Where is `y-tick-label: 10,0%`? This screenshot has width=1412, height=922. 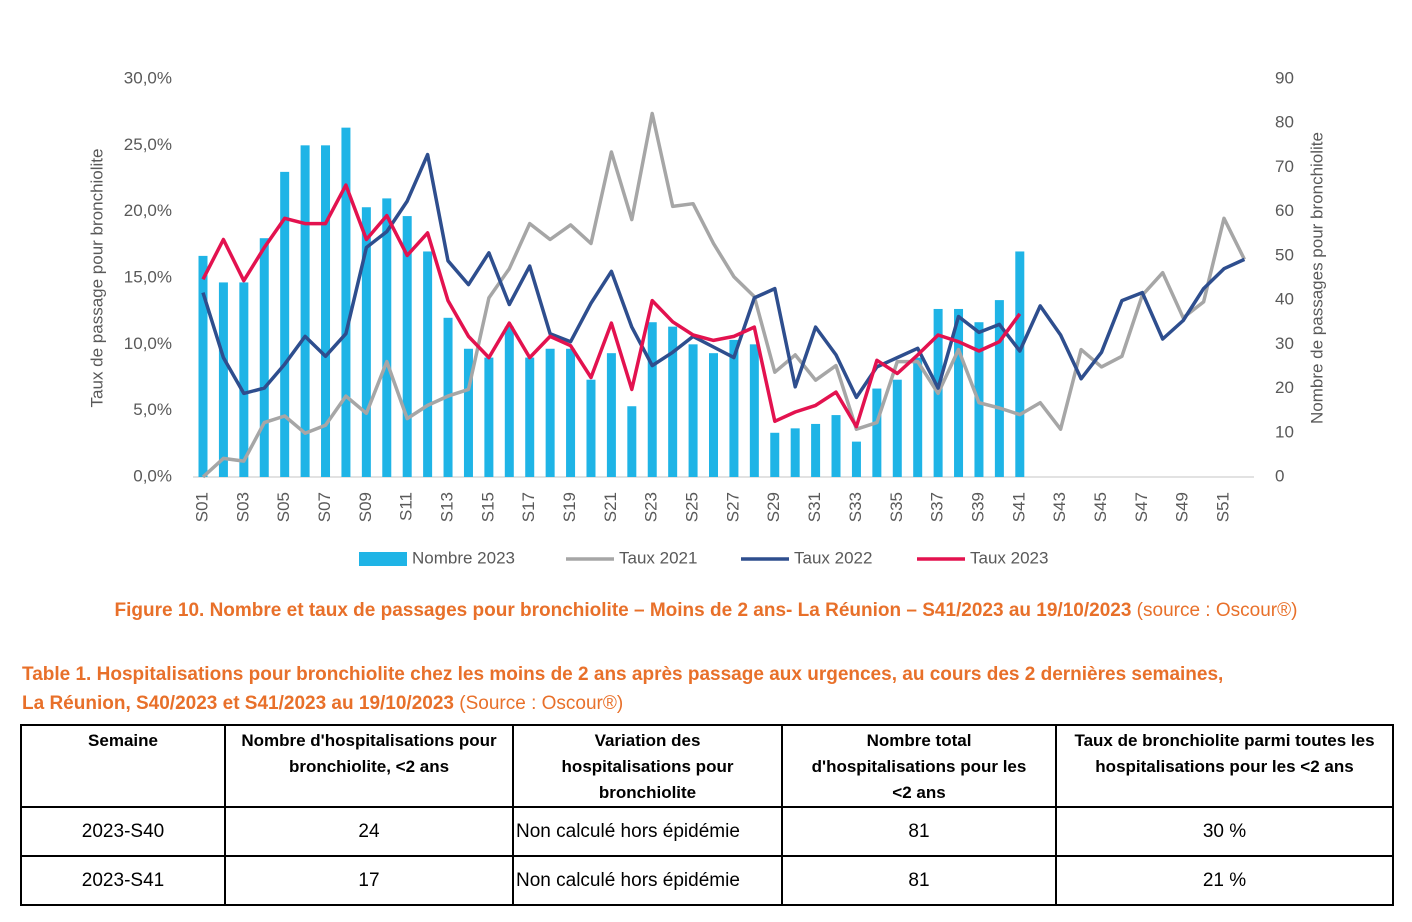 y-tick-label: 10,0% is located at coordinates (148, 343).